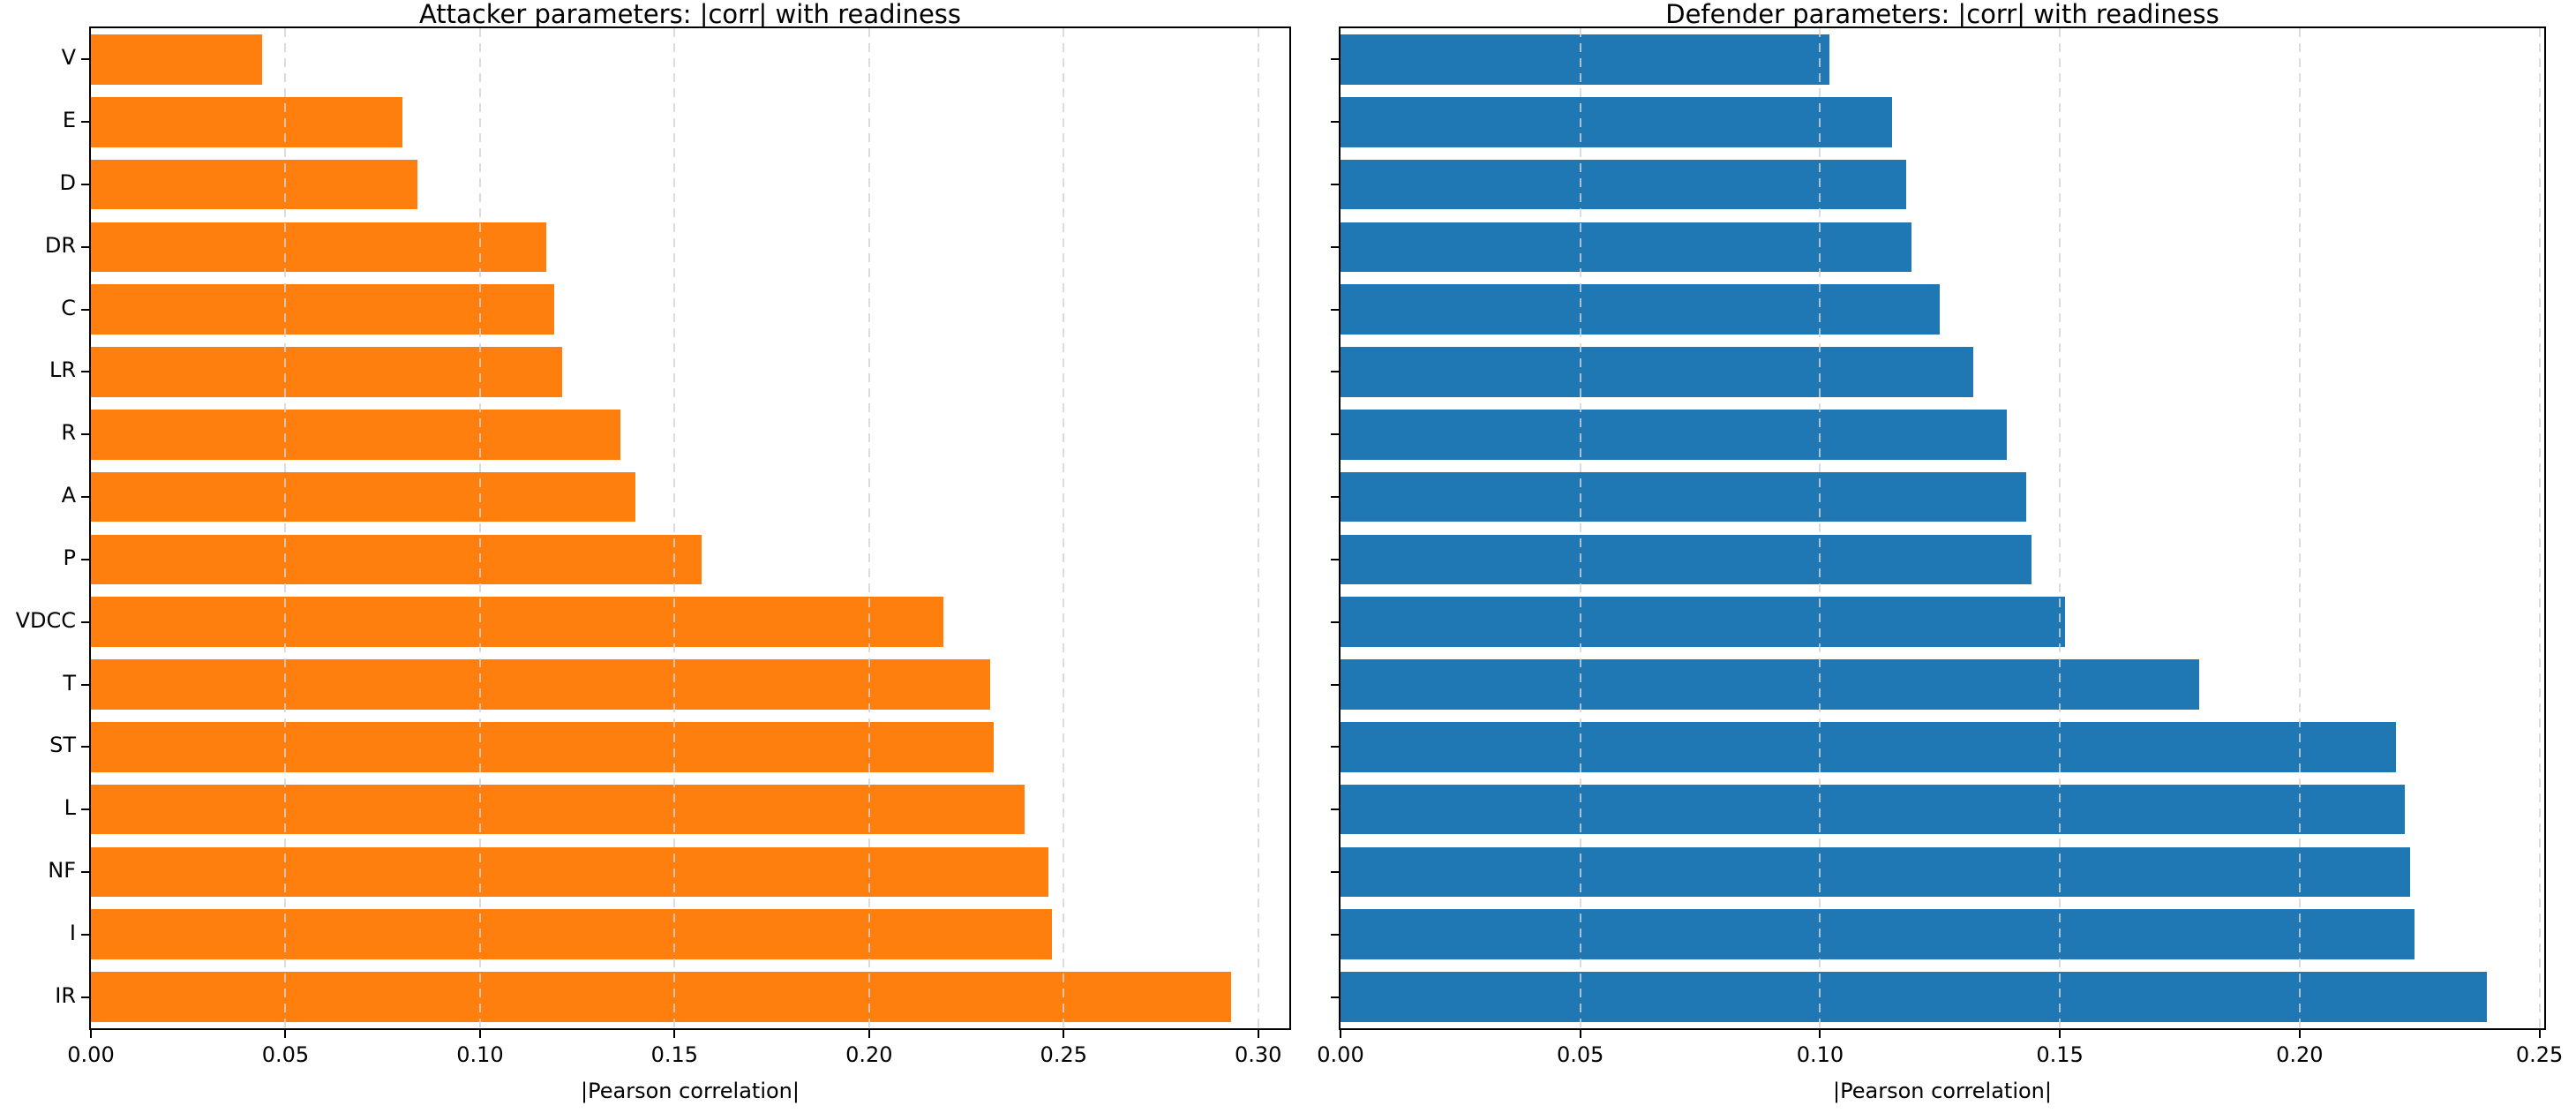 This screenshot has width=2576, height=1113. I want to click on bar-IR, so click(661, 997).